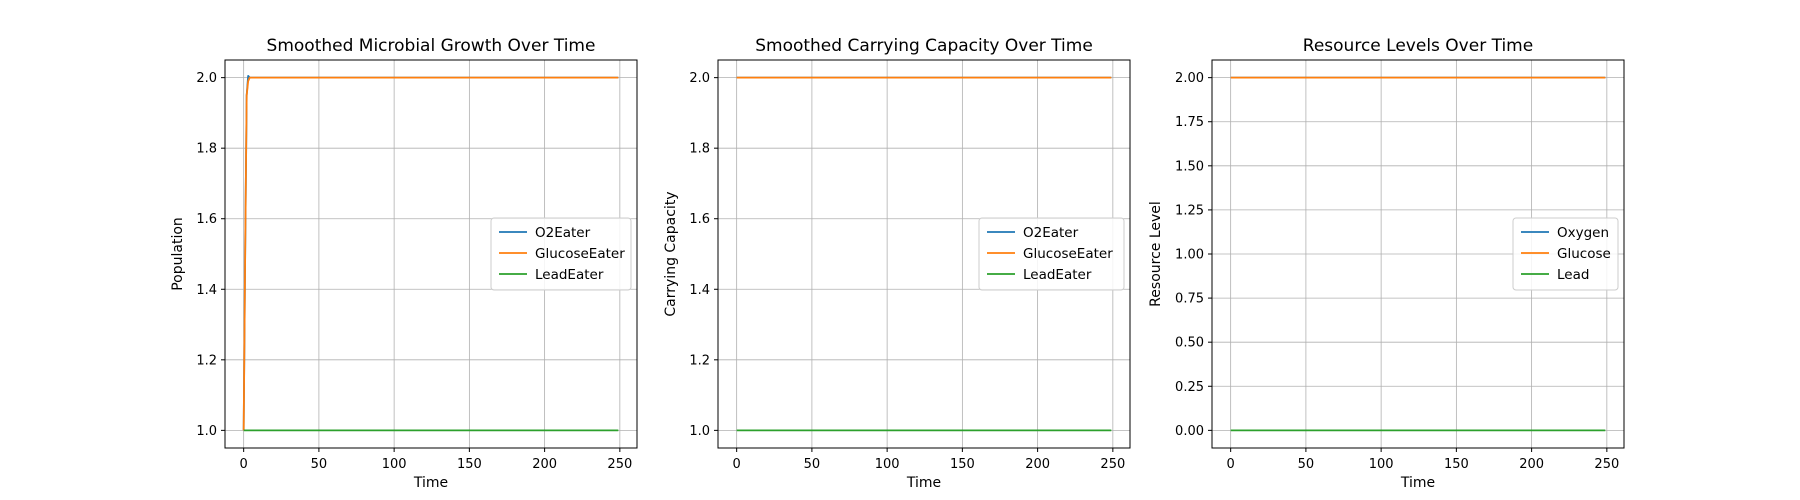 This screenshot has width=1800, height=500. Describe the element at coordinates (1418, 46) in the screenshot. I see `chart-title: Resource Levels Over Time` at that location.